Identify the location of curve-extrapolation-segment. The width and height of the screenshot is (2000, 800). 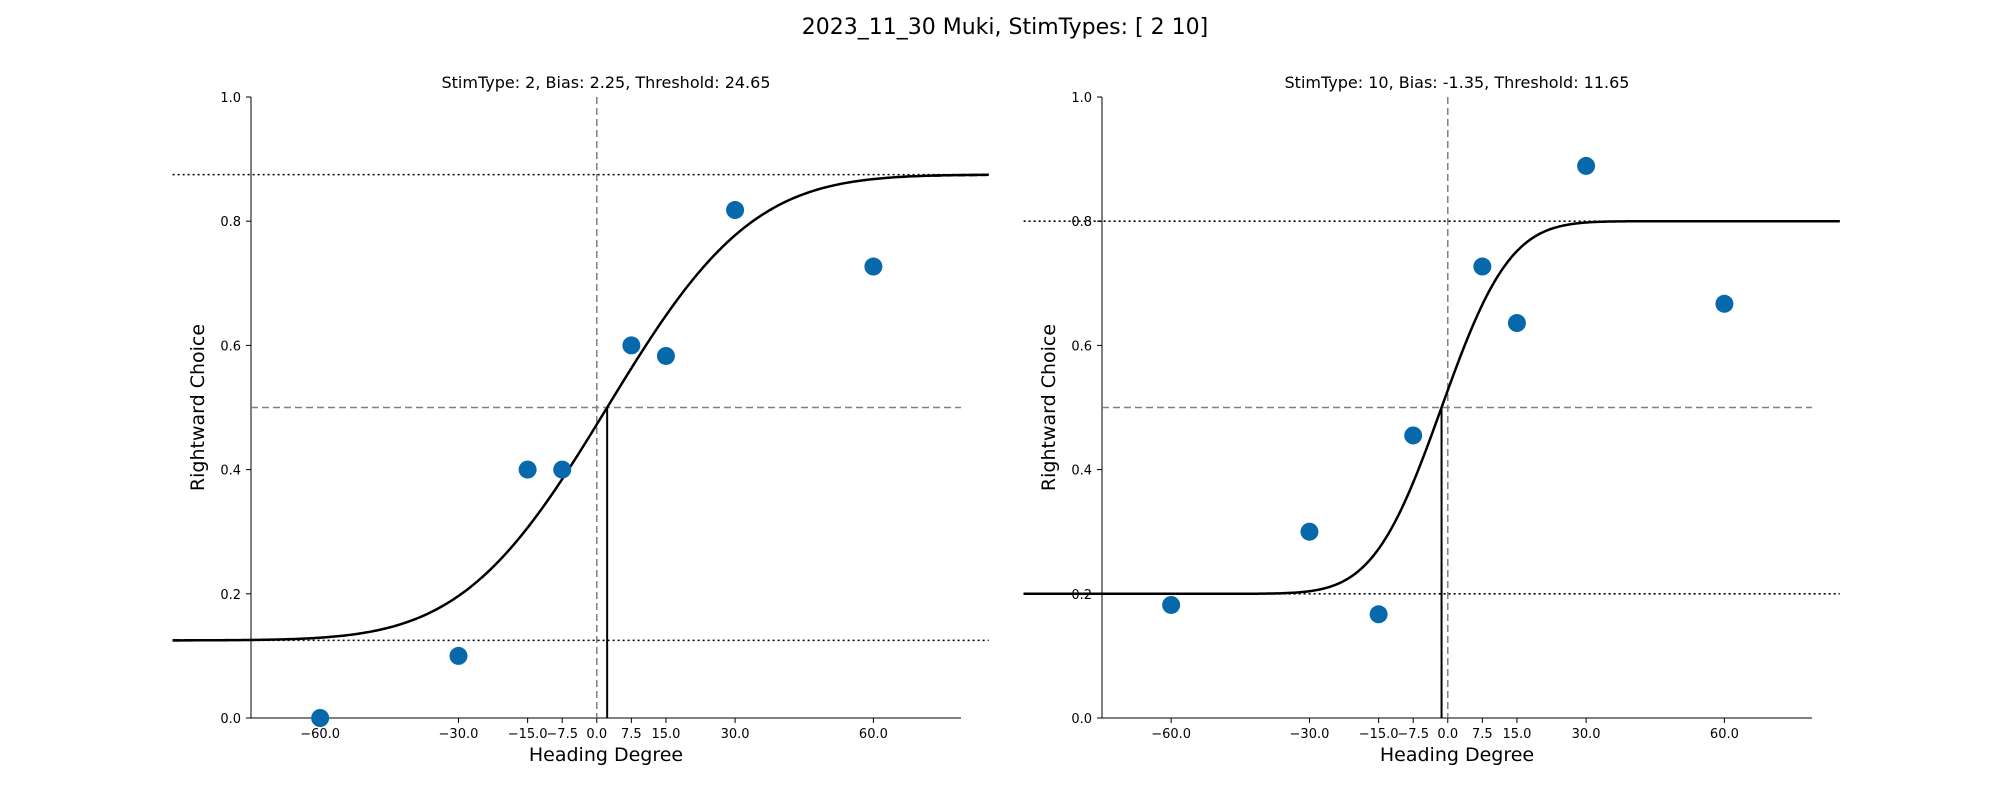
(961, 175).